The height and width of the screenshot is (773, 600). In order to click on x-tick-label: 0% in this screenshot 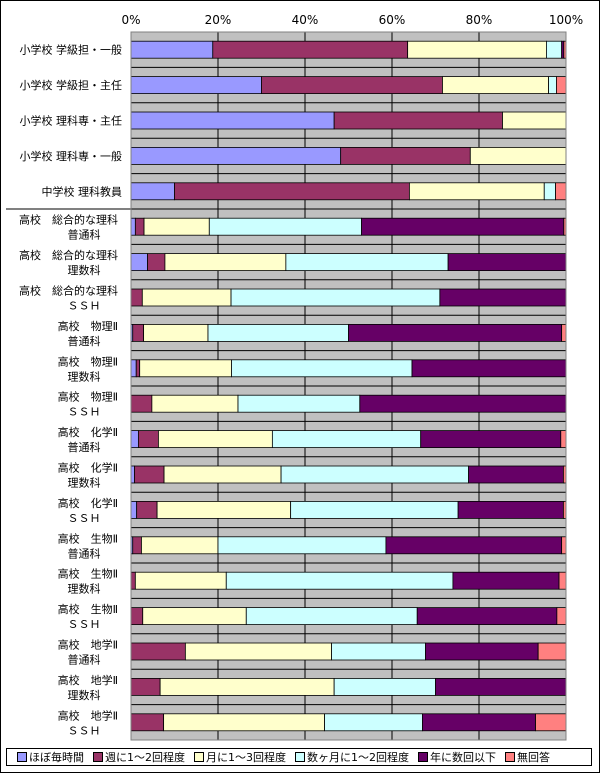, I will do `click(130, 20)`.